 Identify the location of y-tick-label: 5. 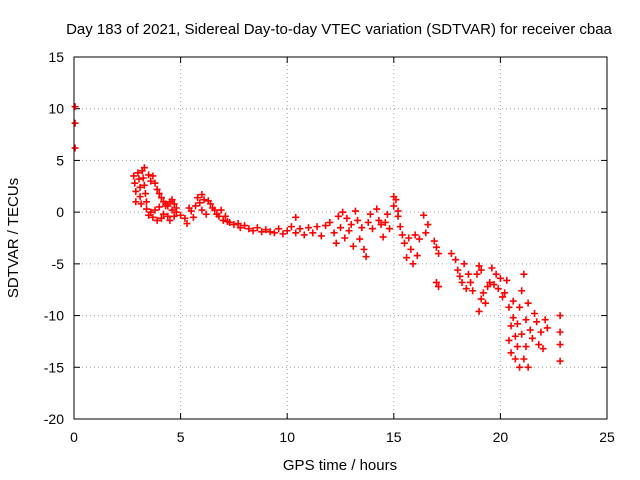
(60, 160).